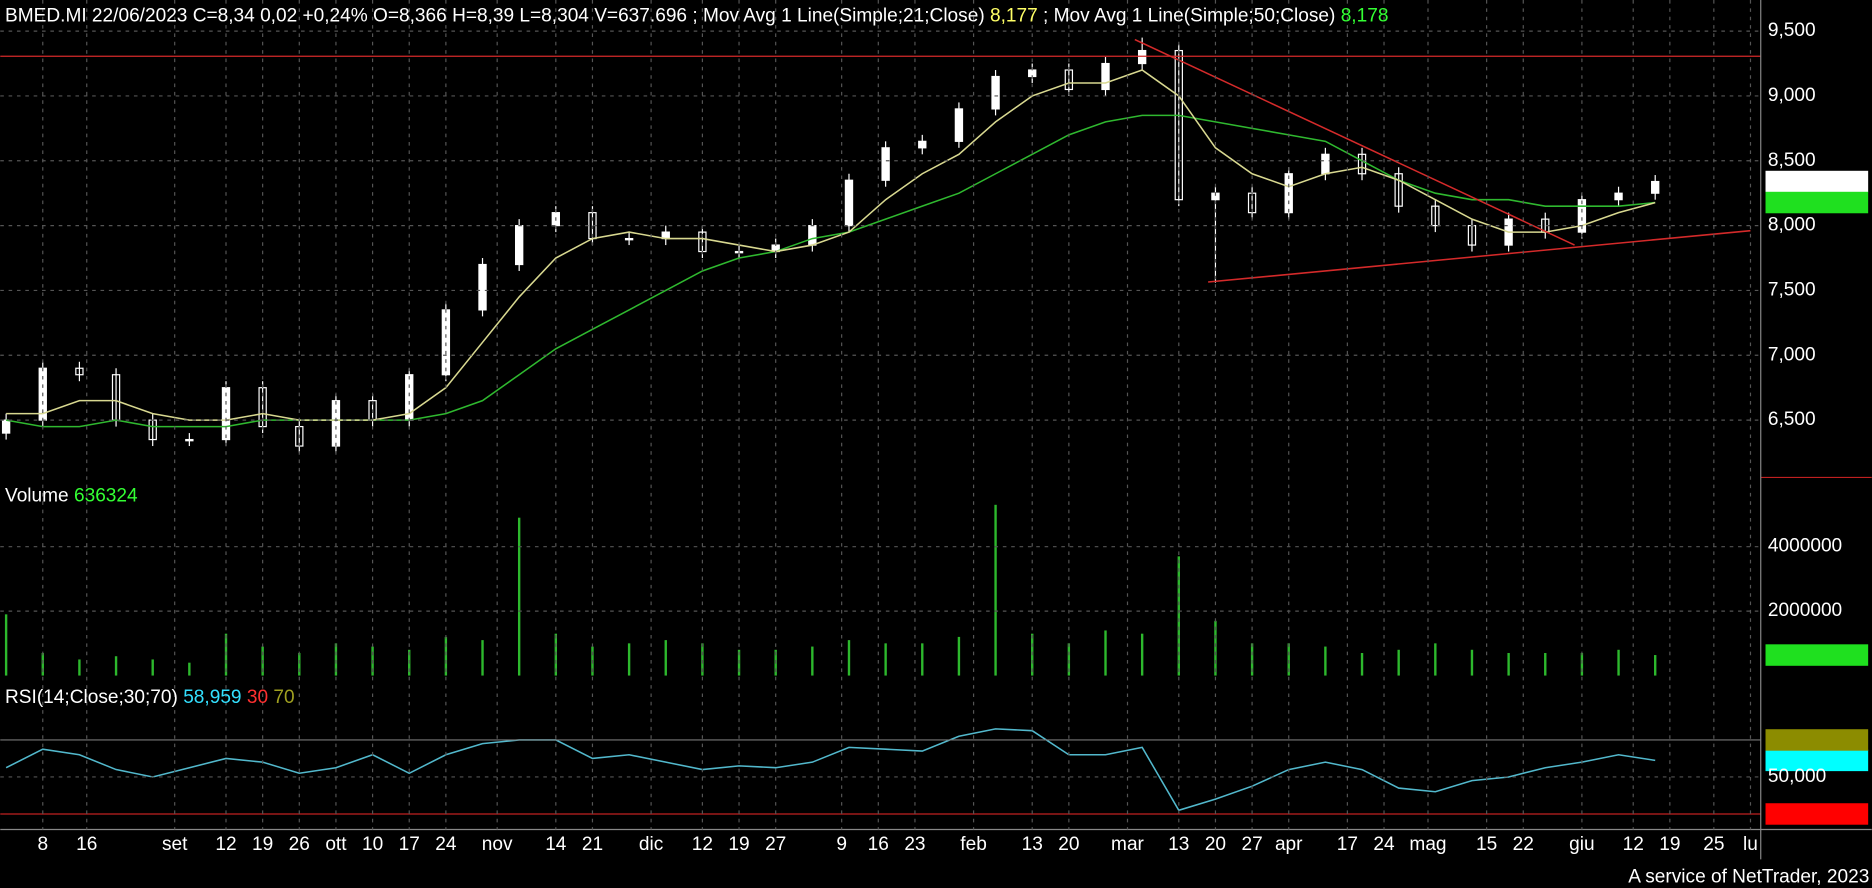  What do you see at coordinates (556, 844) in the screenshot?
I see `x-tick-label: 14` at bounding box center [556, 844].